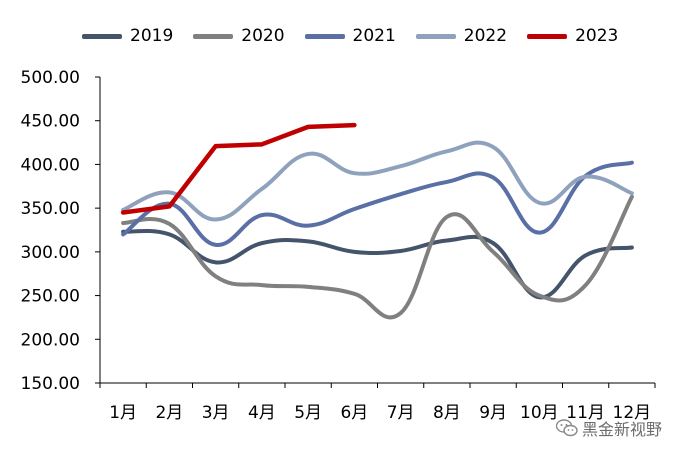 The image size is (678, 454). What do you see at coordinates (585, 413) in the screenshot?
I see `x-tick-label: 11月` at bounding box center [585, 413].